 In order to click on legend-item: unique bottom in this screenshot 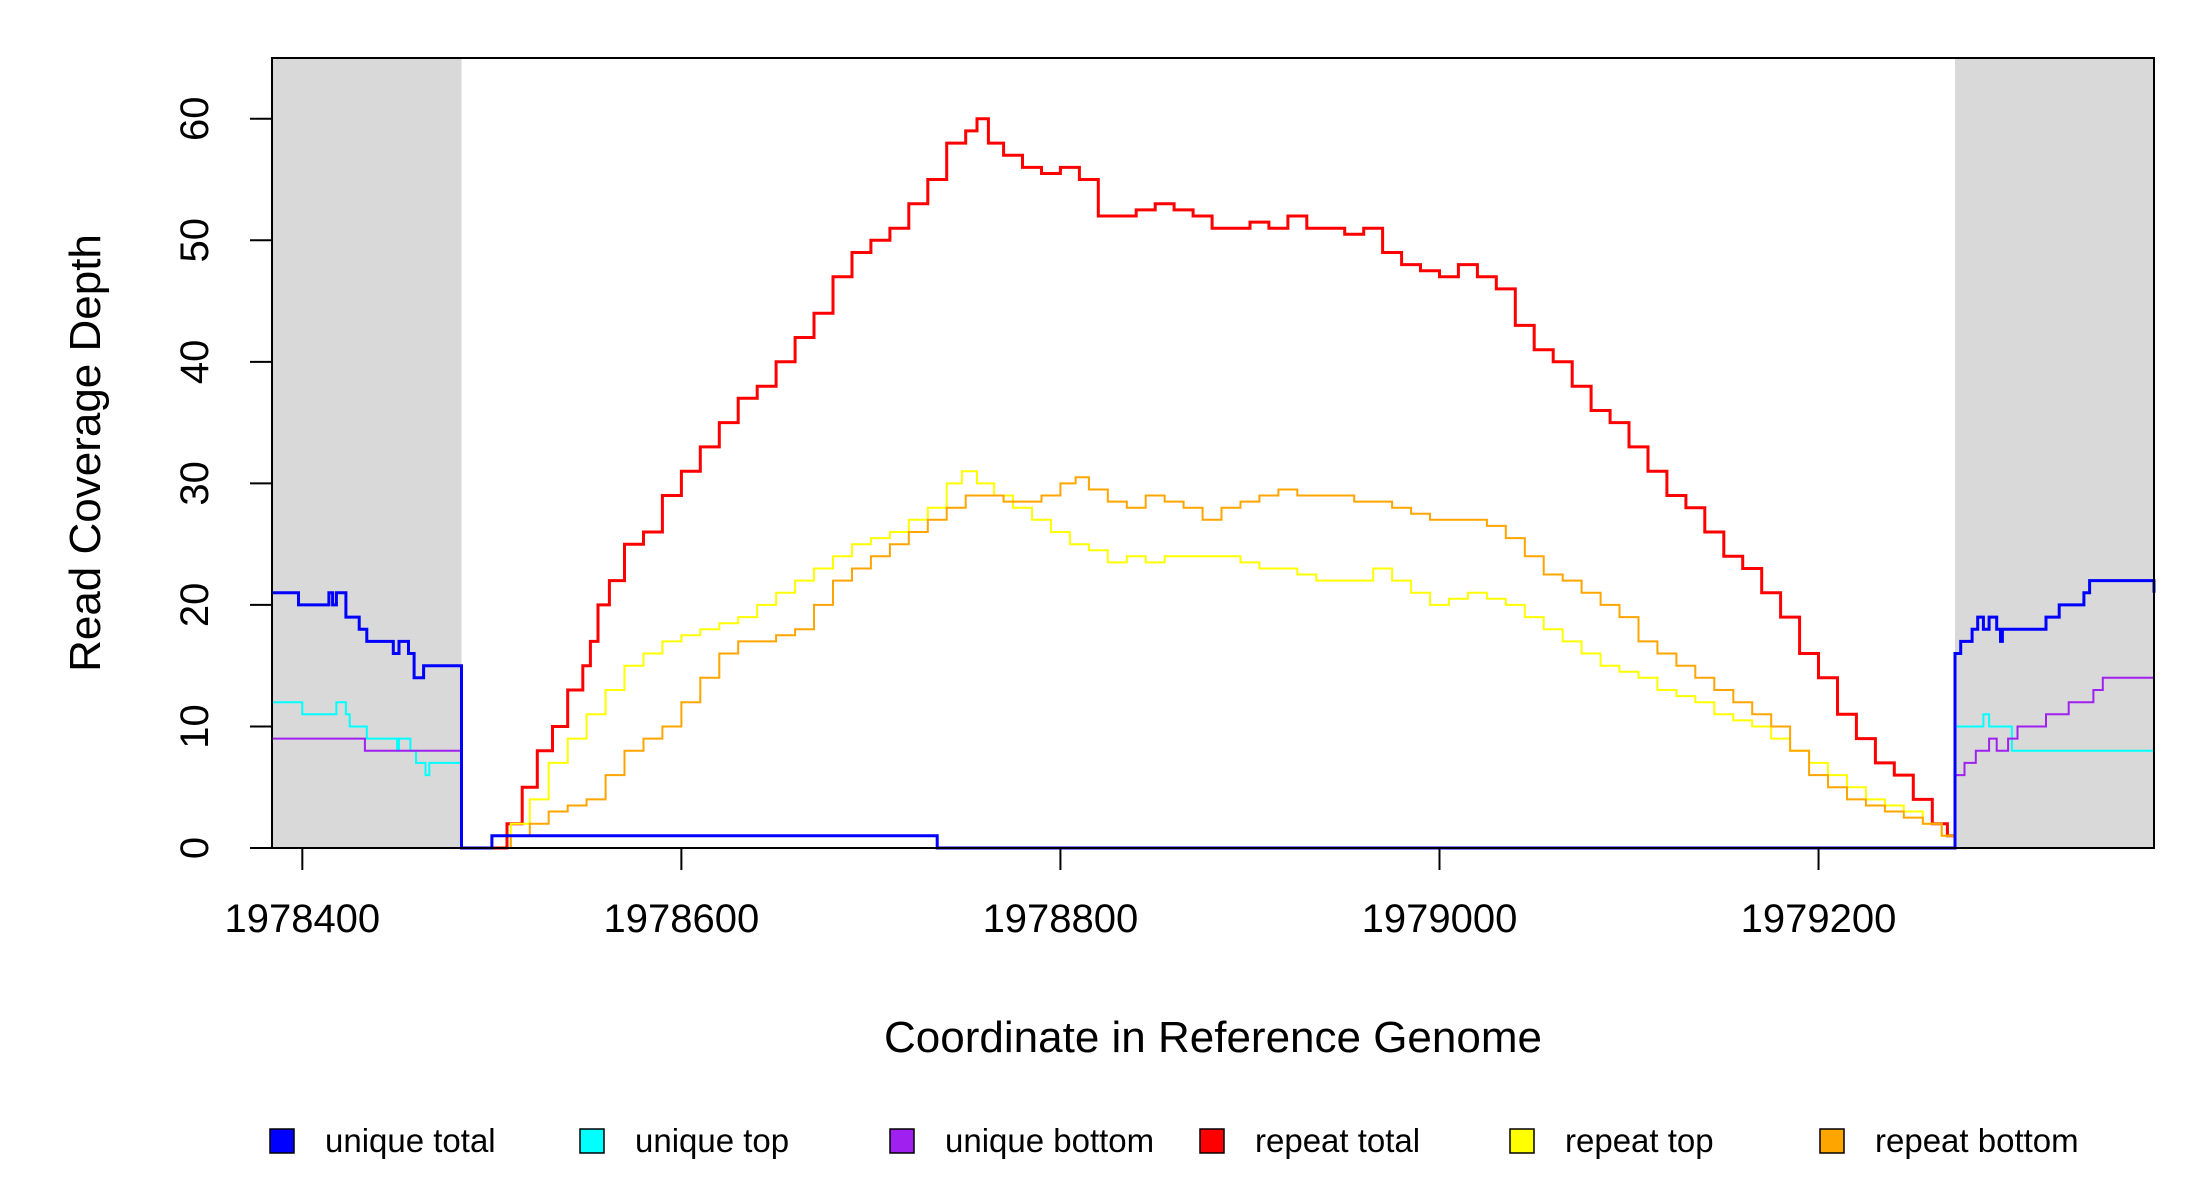, I will do `click(1021, 1140)`.